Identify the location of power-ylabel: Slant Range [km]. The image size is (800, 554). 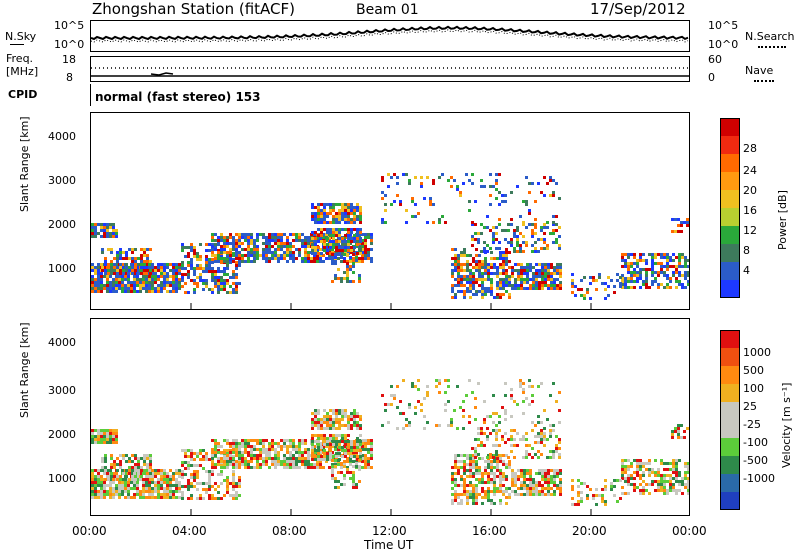
(24, 164).